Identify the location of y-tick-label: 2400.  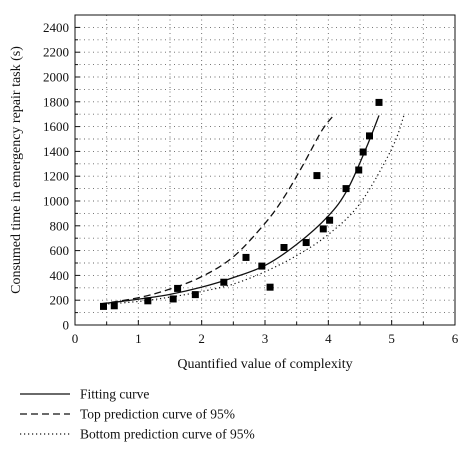
(56, 27).